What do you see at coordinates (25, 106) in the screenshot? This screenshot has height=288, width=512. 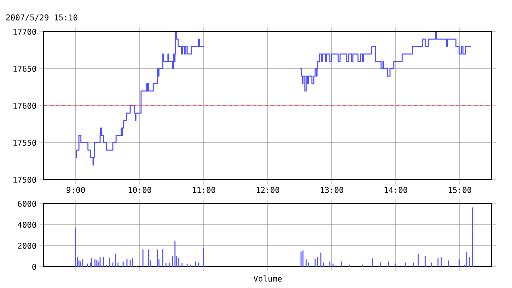 I see `y-tick-label: 17600` at bounding box center [25, 106].